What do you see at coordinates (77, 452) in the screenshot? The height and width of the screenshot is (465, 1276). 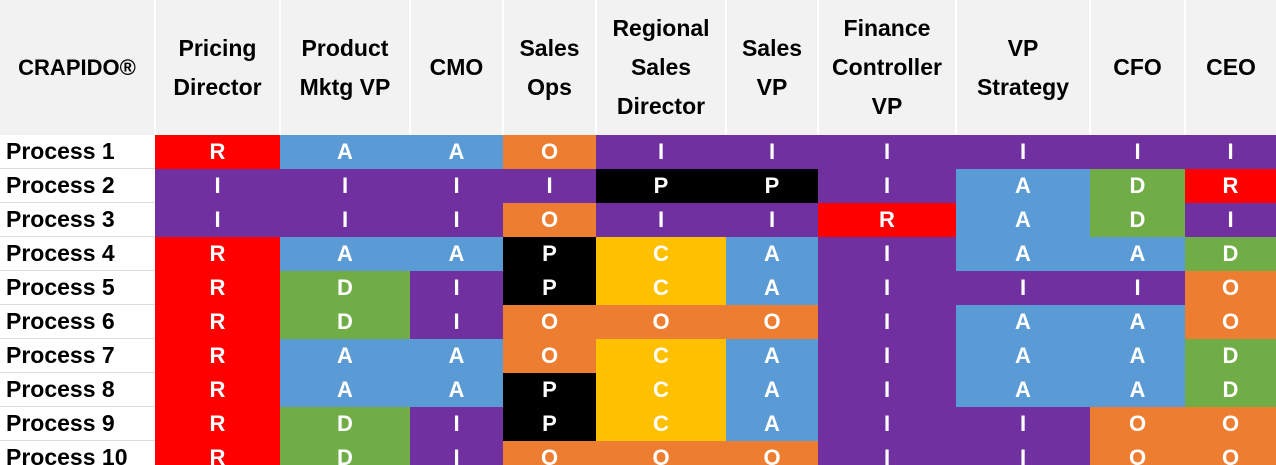 I see `row-label: Process 10` at bounding box center [77, 452].